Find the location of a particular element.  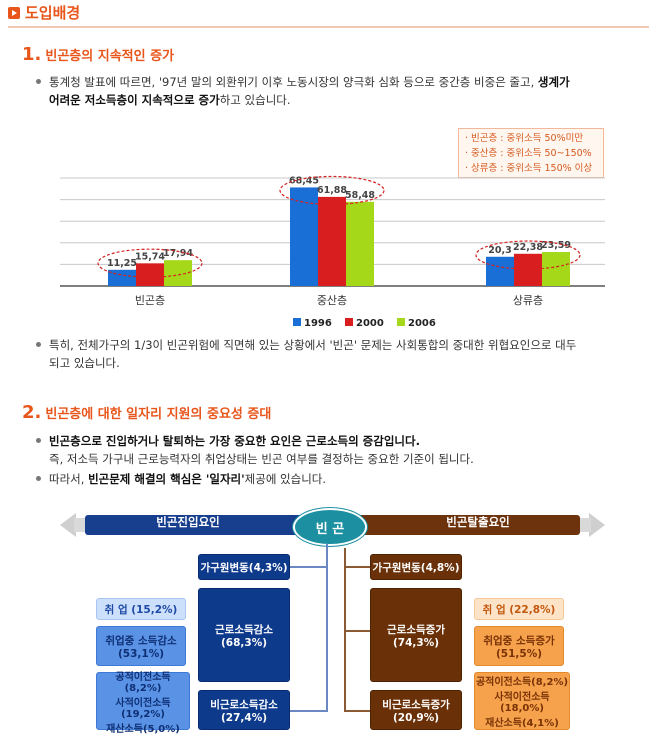

exit-income-increase-while-employed: 취업중 소득증가 (51,5%) is located at coordinates (519, 646).